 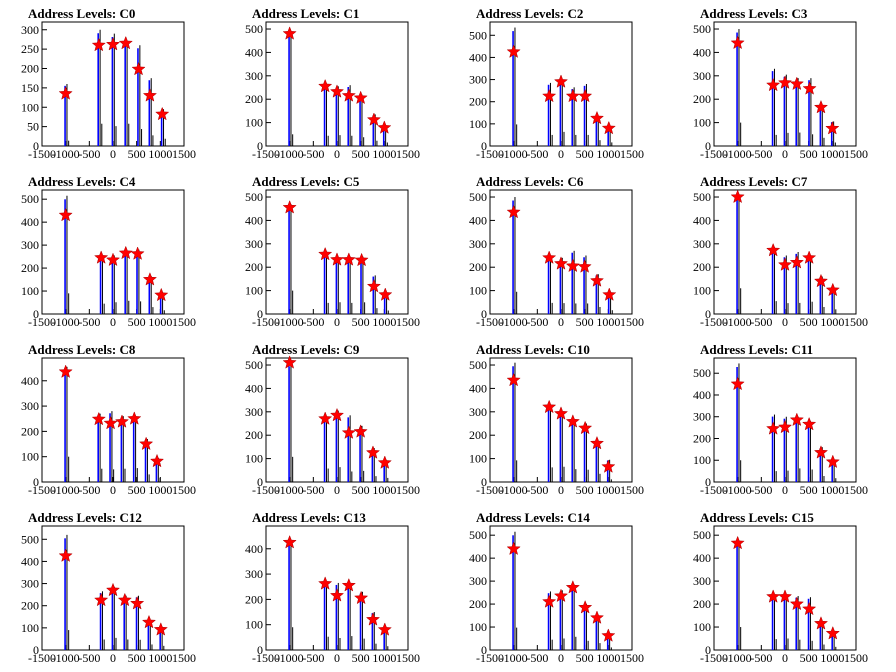 I want to click on y-tick-label: 250, so click(x=30, y=49).